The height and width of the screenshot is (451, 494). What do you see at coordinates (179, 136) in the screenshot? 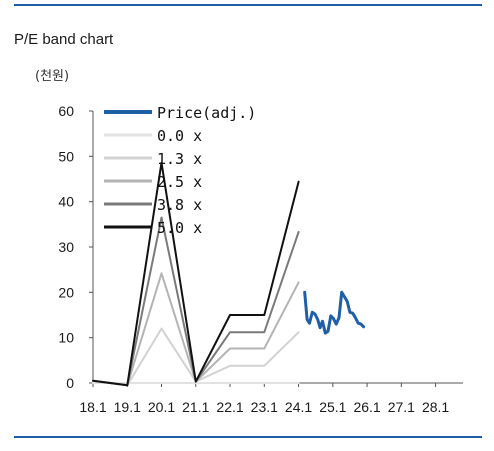
I see `legend-label: 0.0 x` at bounding box center [179, 136].